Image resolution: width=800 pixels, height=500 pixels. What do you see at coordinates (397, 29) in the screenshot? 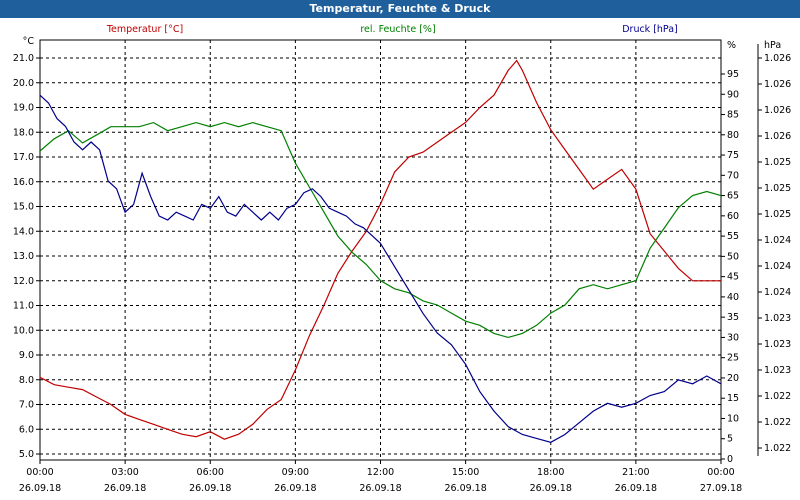
I see `hum-axis-title: rel. Feuchte [%]` at bounding box center [397, 29].